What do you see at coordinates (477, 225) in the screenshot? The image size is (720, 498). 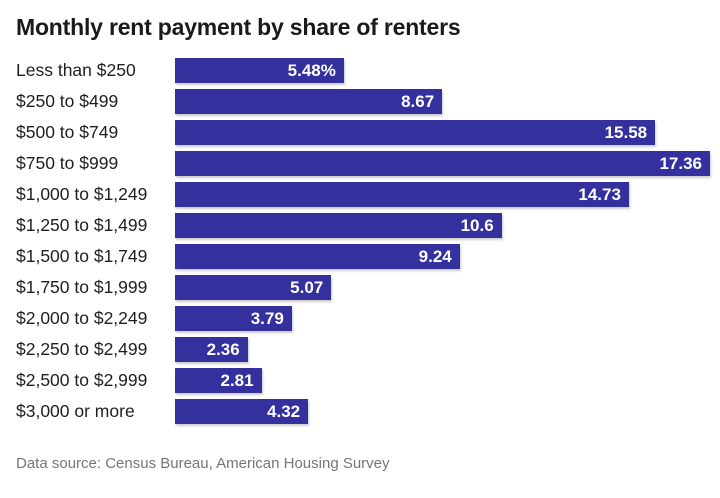 I see `bar-value-label: 10.6` at bounding box center [477, 225].